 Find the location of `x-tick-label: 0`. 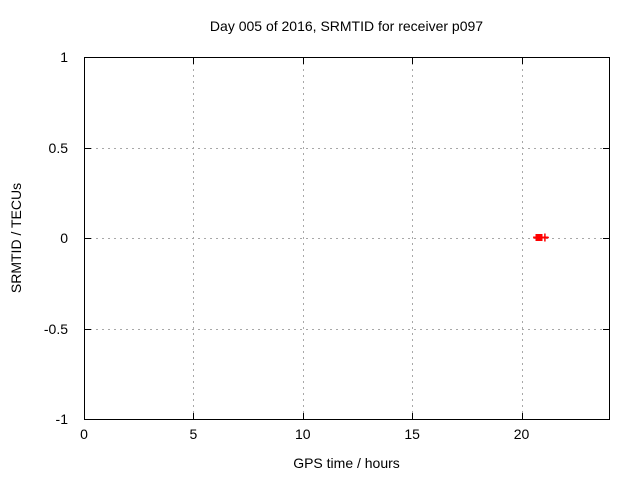

x-tick-label: 0 is located at coordinates (84, 434).